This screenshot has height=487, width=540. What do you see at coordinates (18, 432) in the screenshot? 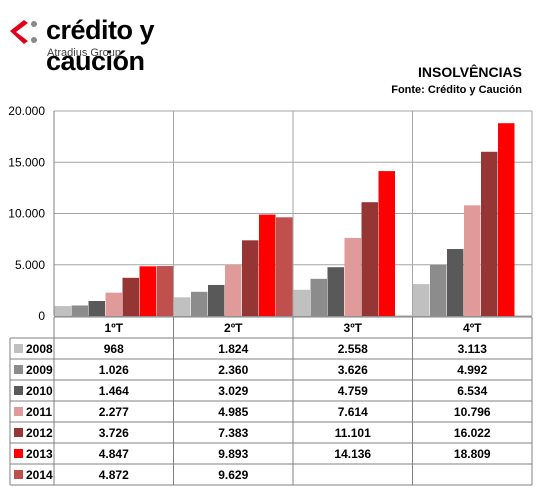
I see `legend-swatch-2012` at bounding box center [18, 432].